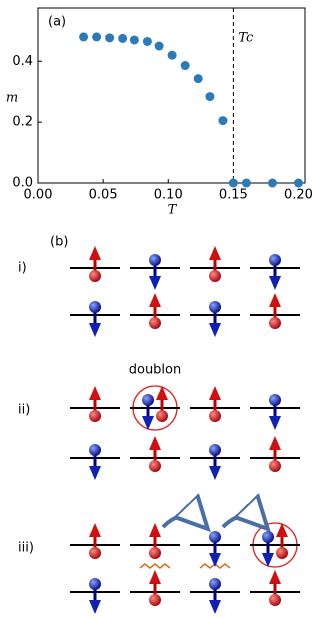 This screenshot has height=619, width=320. Describe the element at coordinates (233, 195) in the screenshot. I see `x-tick-label: 0.15` at that location.